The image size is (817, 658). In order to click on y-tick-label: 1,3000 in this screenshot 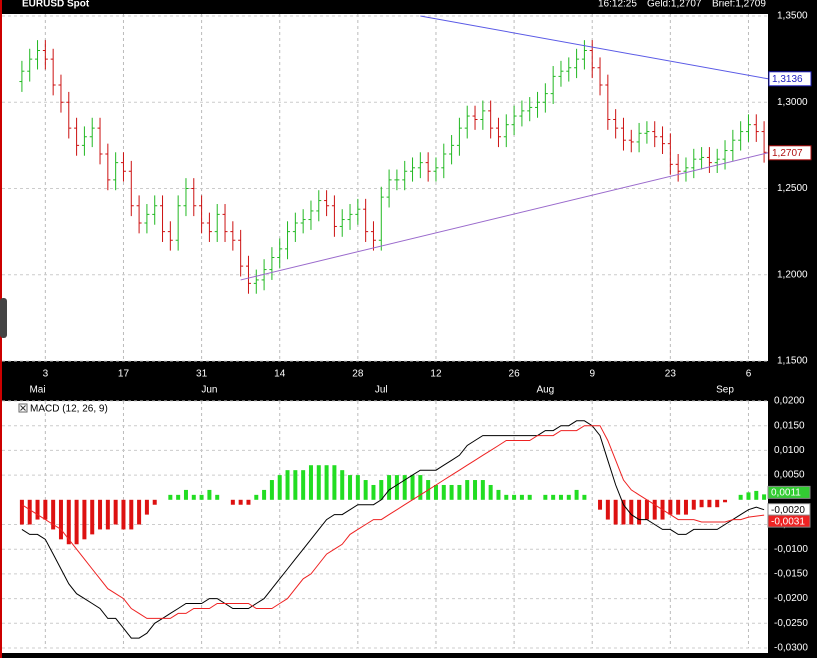, I will do `click(792, 102)`.